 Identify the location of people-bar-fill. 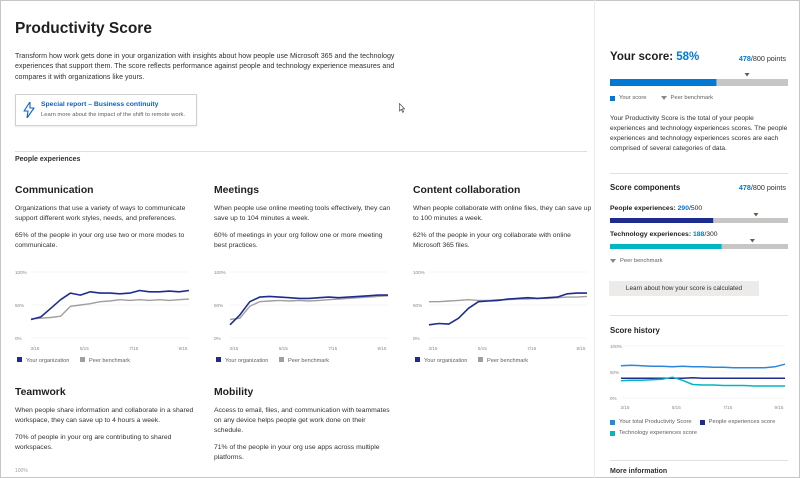
(662, 220).